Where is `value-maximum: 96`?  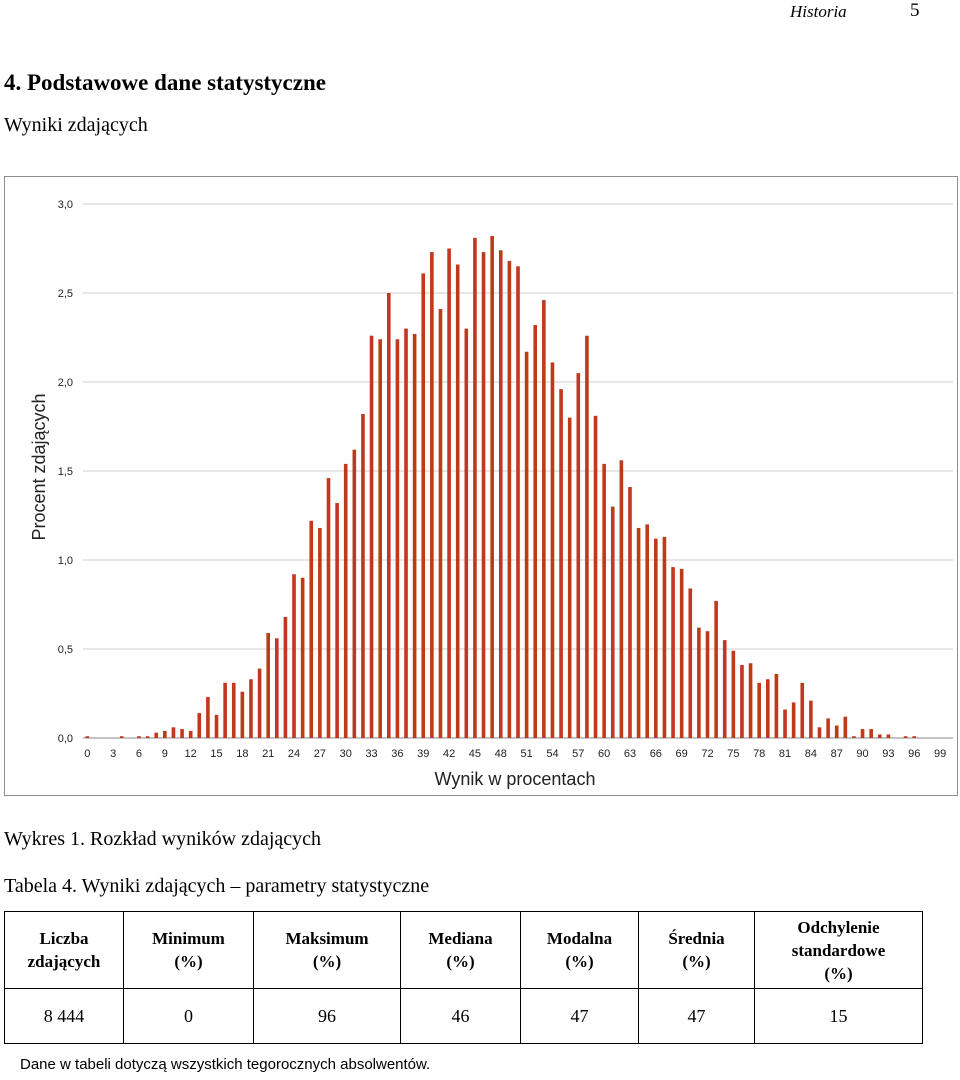
value-maximum: 96 is located at coordinates (327, 1016).